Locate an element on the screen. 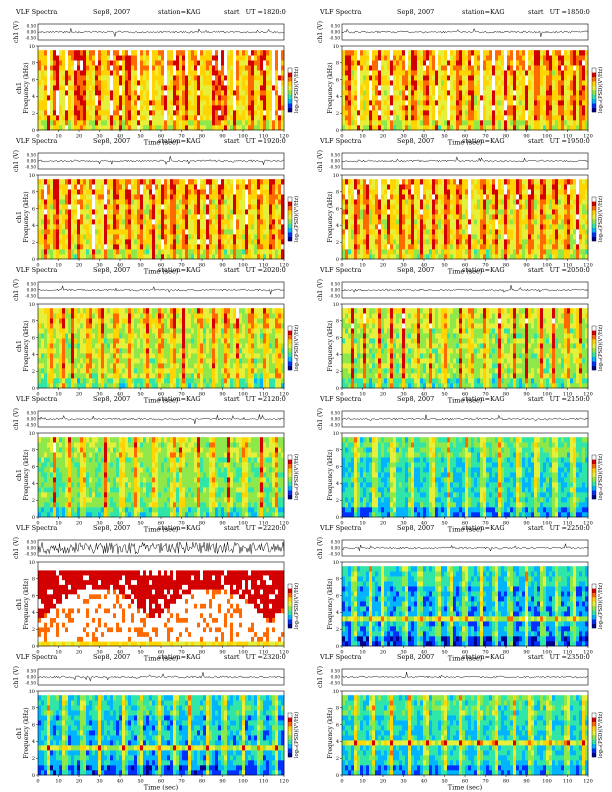 The width and height of the screenshot is (612, 792). ut-label: UT = is located at coordinates (557, 12).